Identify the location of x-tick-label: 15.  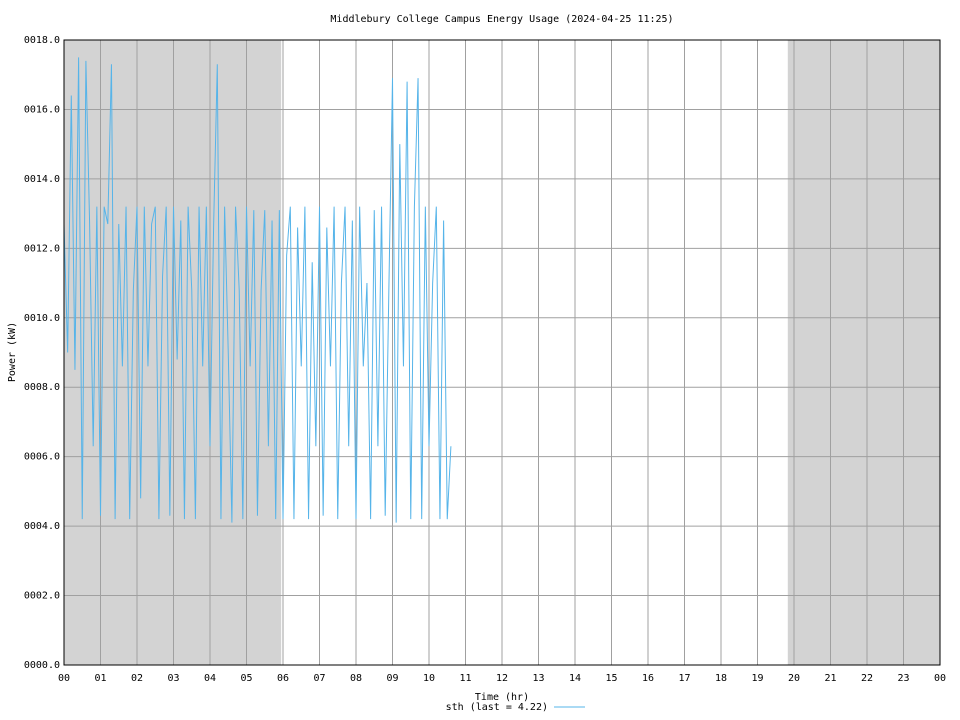
(611, 678).